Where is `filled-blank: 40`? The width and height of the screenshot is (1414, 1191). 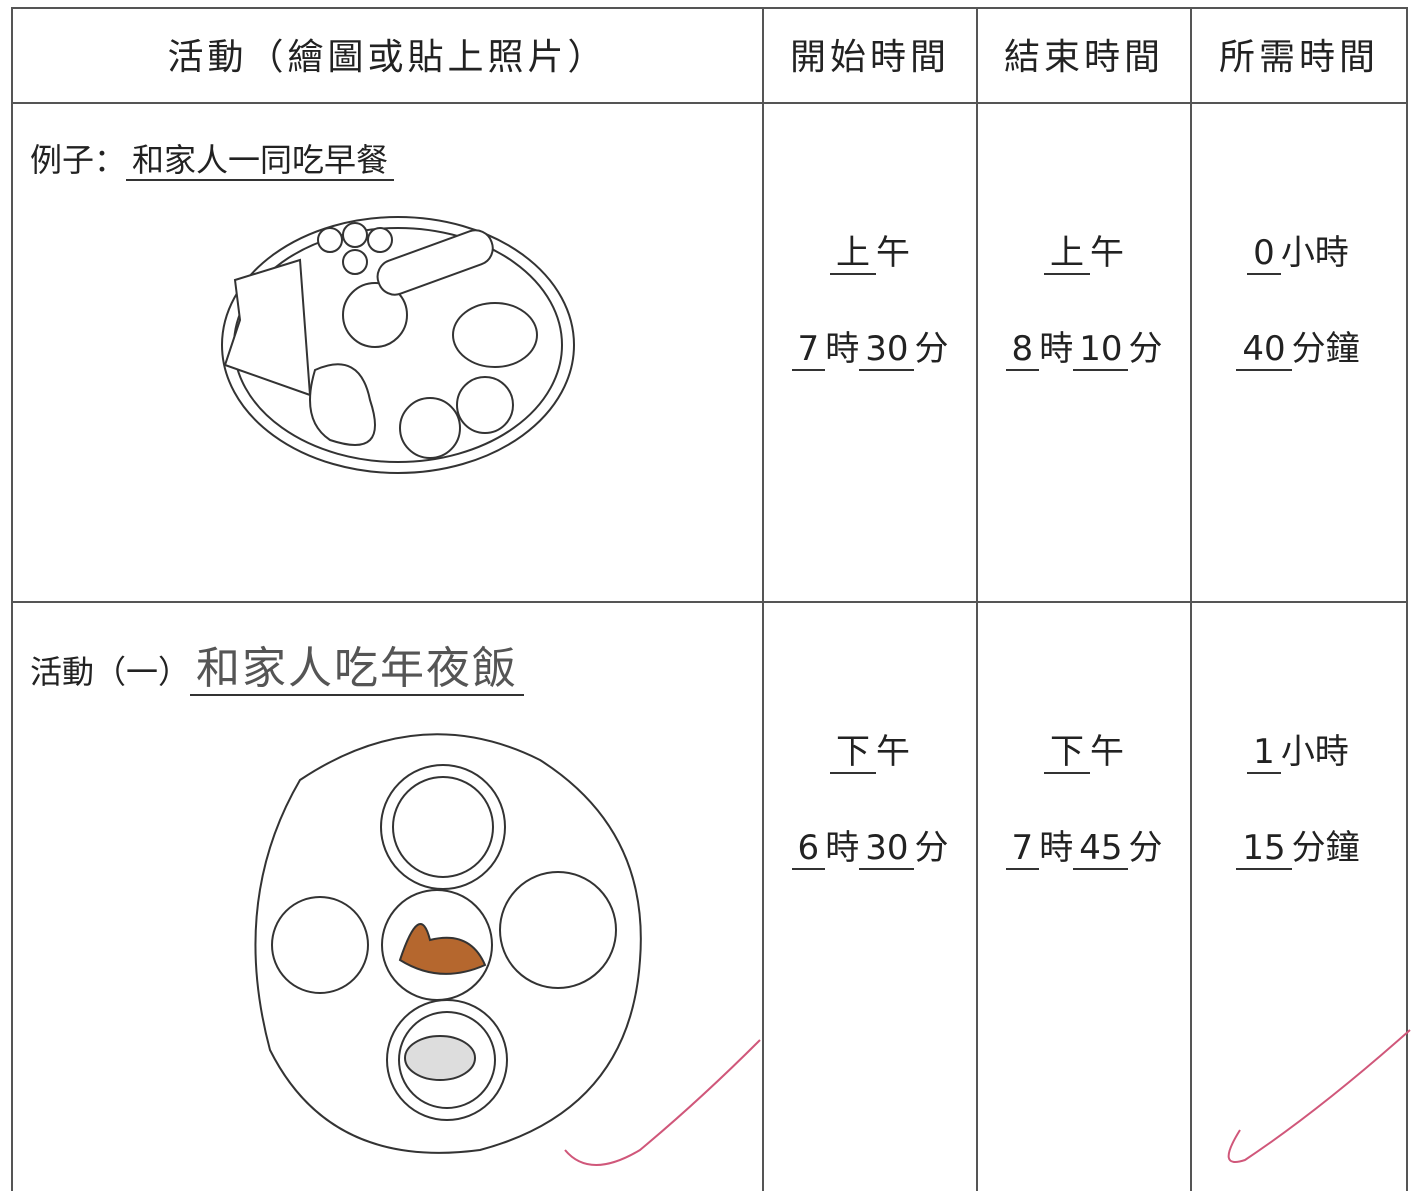
filled-blank: 40 is located at coordinates (1264, 350).